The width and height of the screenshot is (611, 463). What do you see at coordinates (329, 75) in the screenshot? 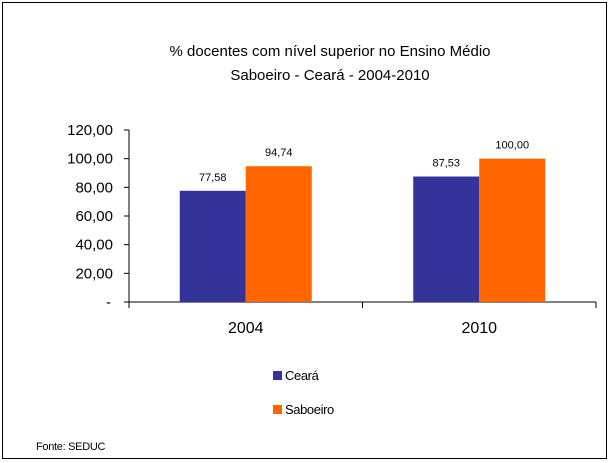
I see `chart-subtitle: Saboeiro - Ceará - 2004-2010` at bounding box center [329, 75].